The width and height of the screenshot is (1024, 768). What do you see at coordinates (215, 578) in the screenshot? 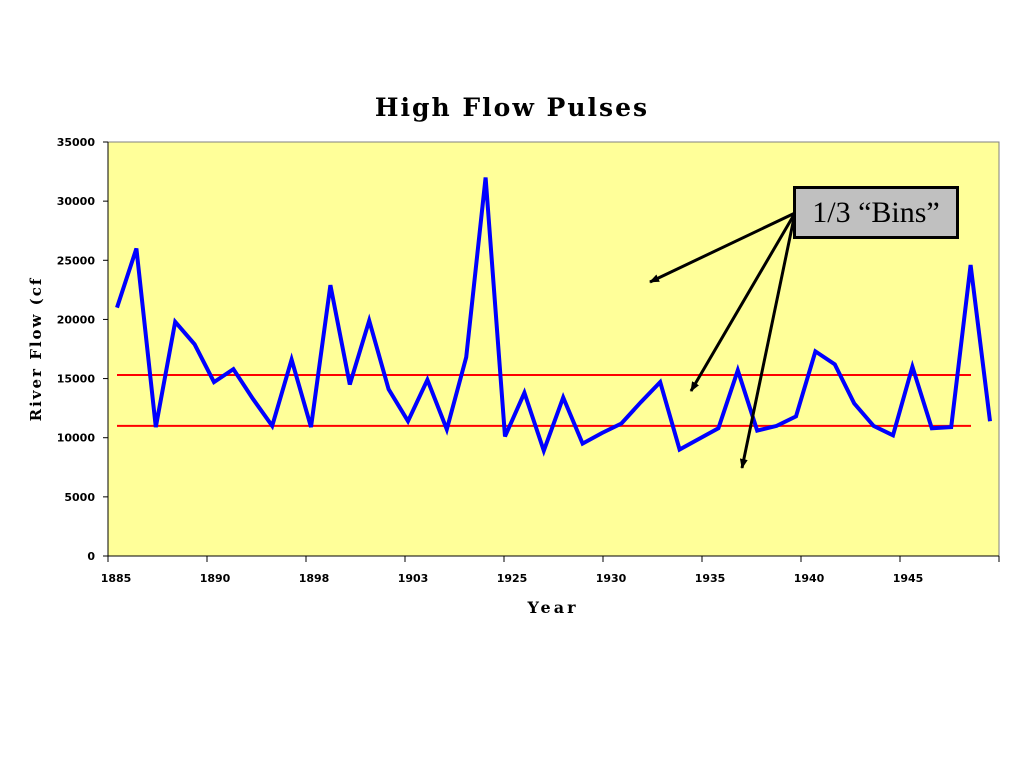
I see `x-tick-label: 1890` at bounding box center [215, 578].